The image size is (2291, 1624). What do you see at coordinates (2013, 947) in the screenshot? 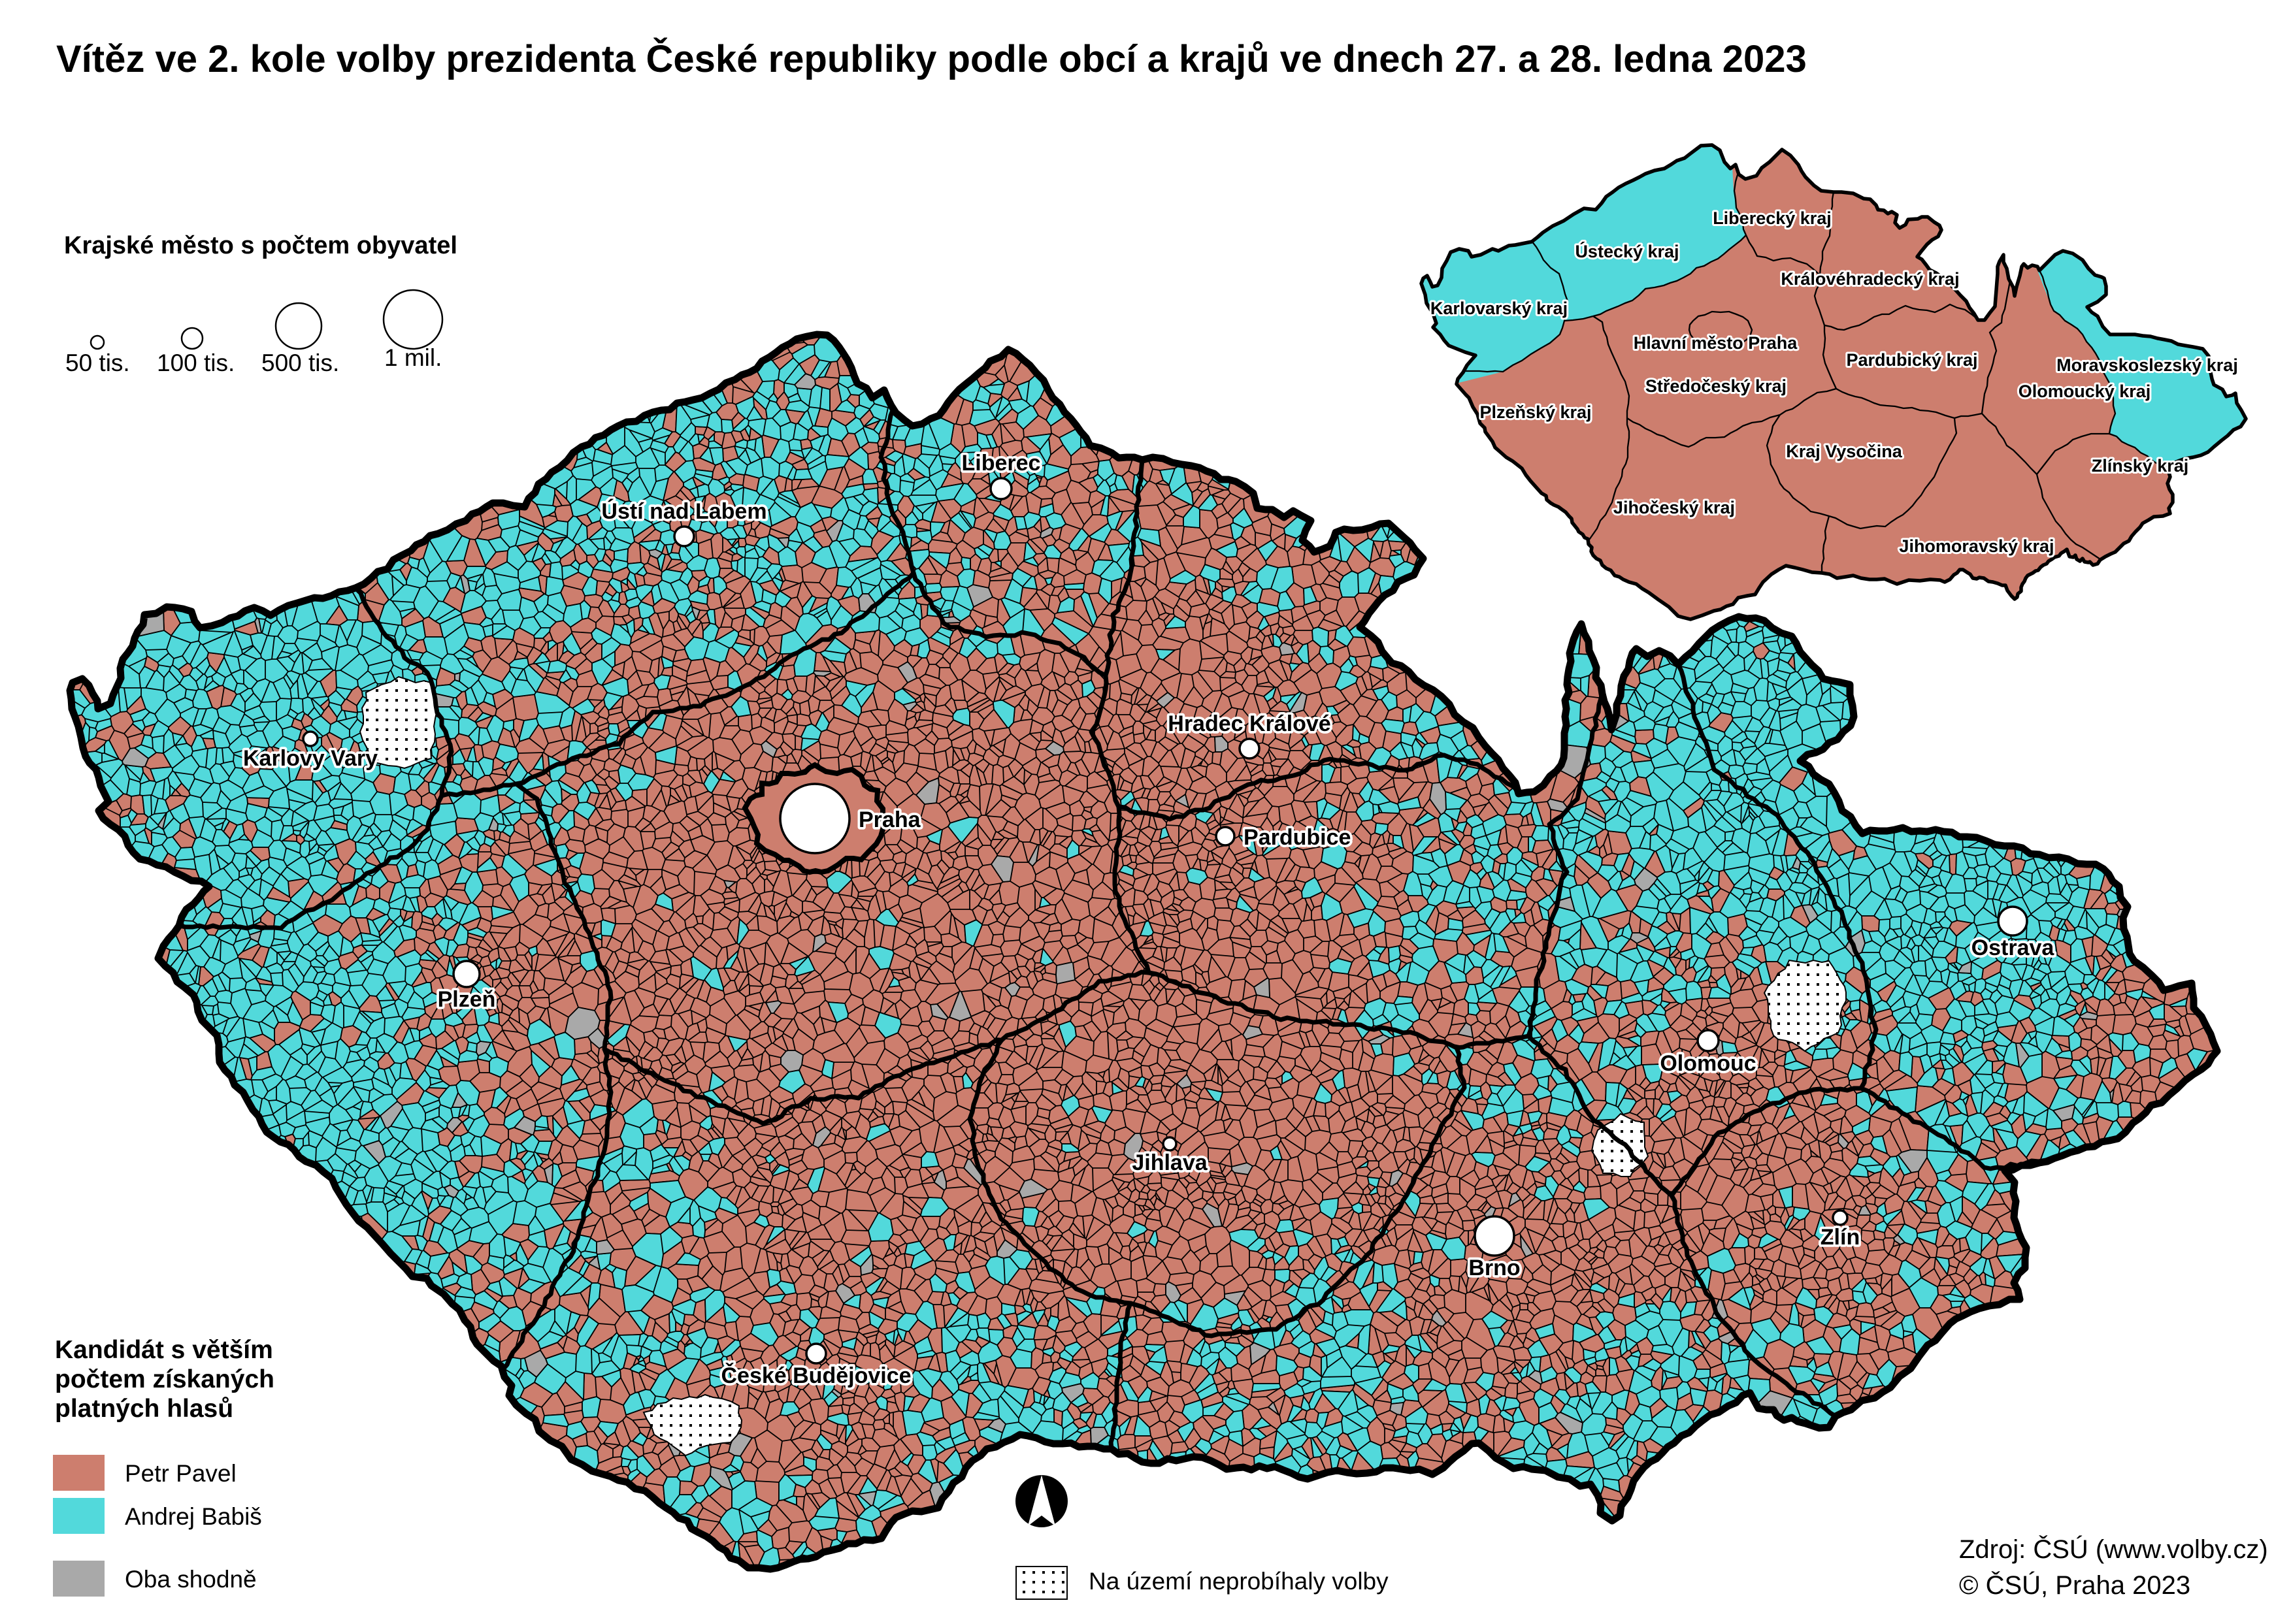
I see `svg-text: Ostrava` at bounding box center [2013, 947].